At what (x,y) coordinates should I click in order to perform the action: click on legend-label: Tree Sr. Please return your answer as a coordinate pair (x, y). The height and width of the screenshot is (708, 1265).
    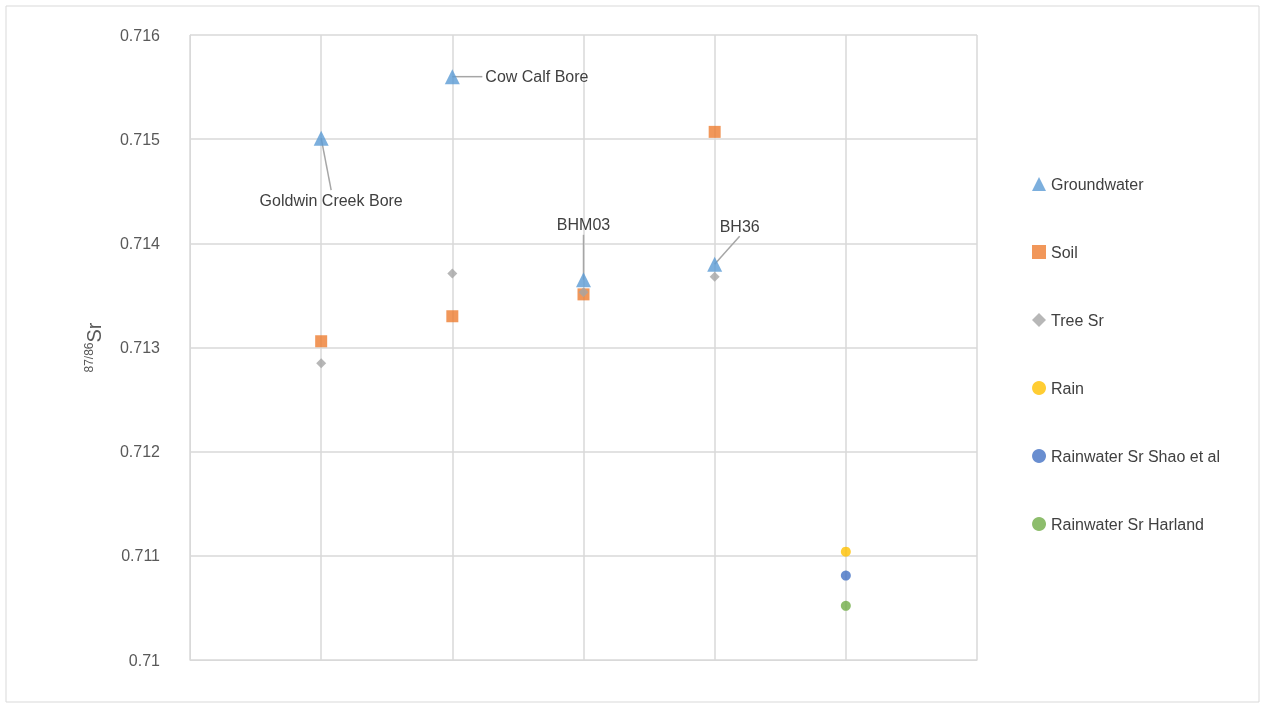
    Looking at the image, I should click on (1078, 320).